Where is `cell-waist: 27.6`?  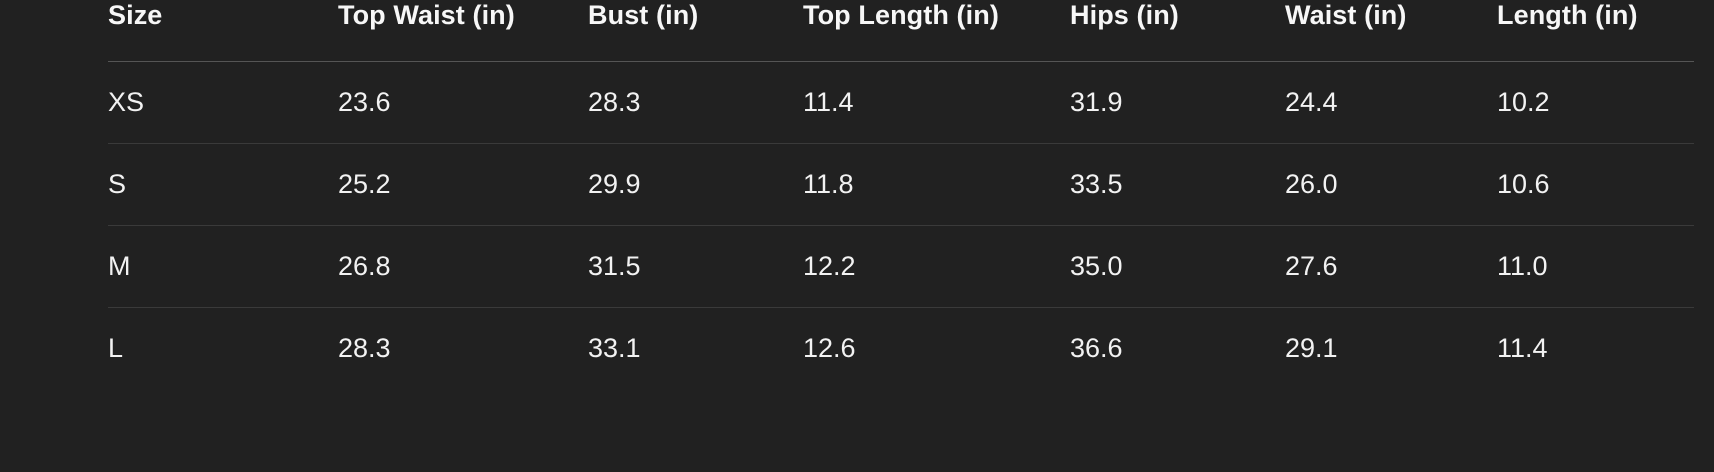
cell-waist: 27.6 is located at coordinates (1391, 266).